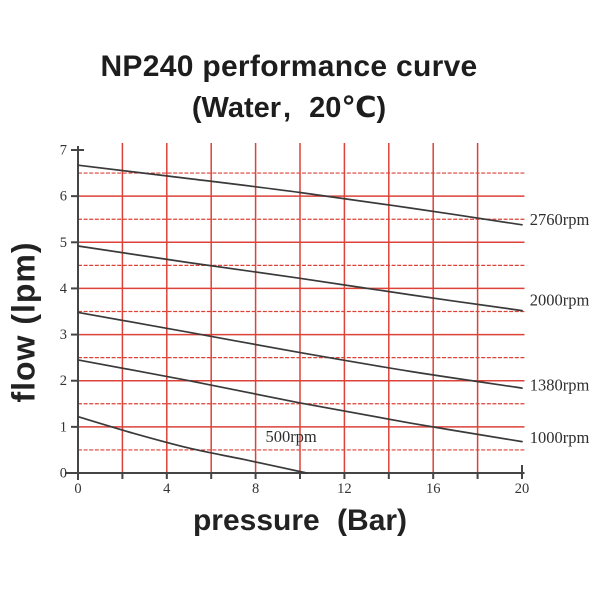 The image size is (600, 600). Describe the element at coordinates (63, 243) in the screenshot. I see `y-tick-label: 5` at that location.